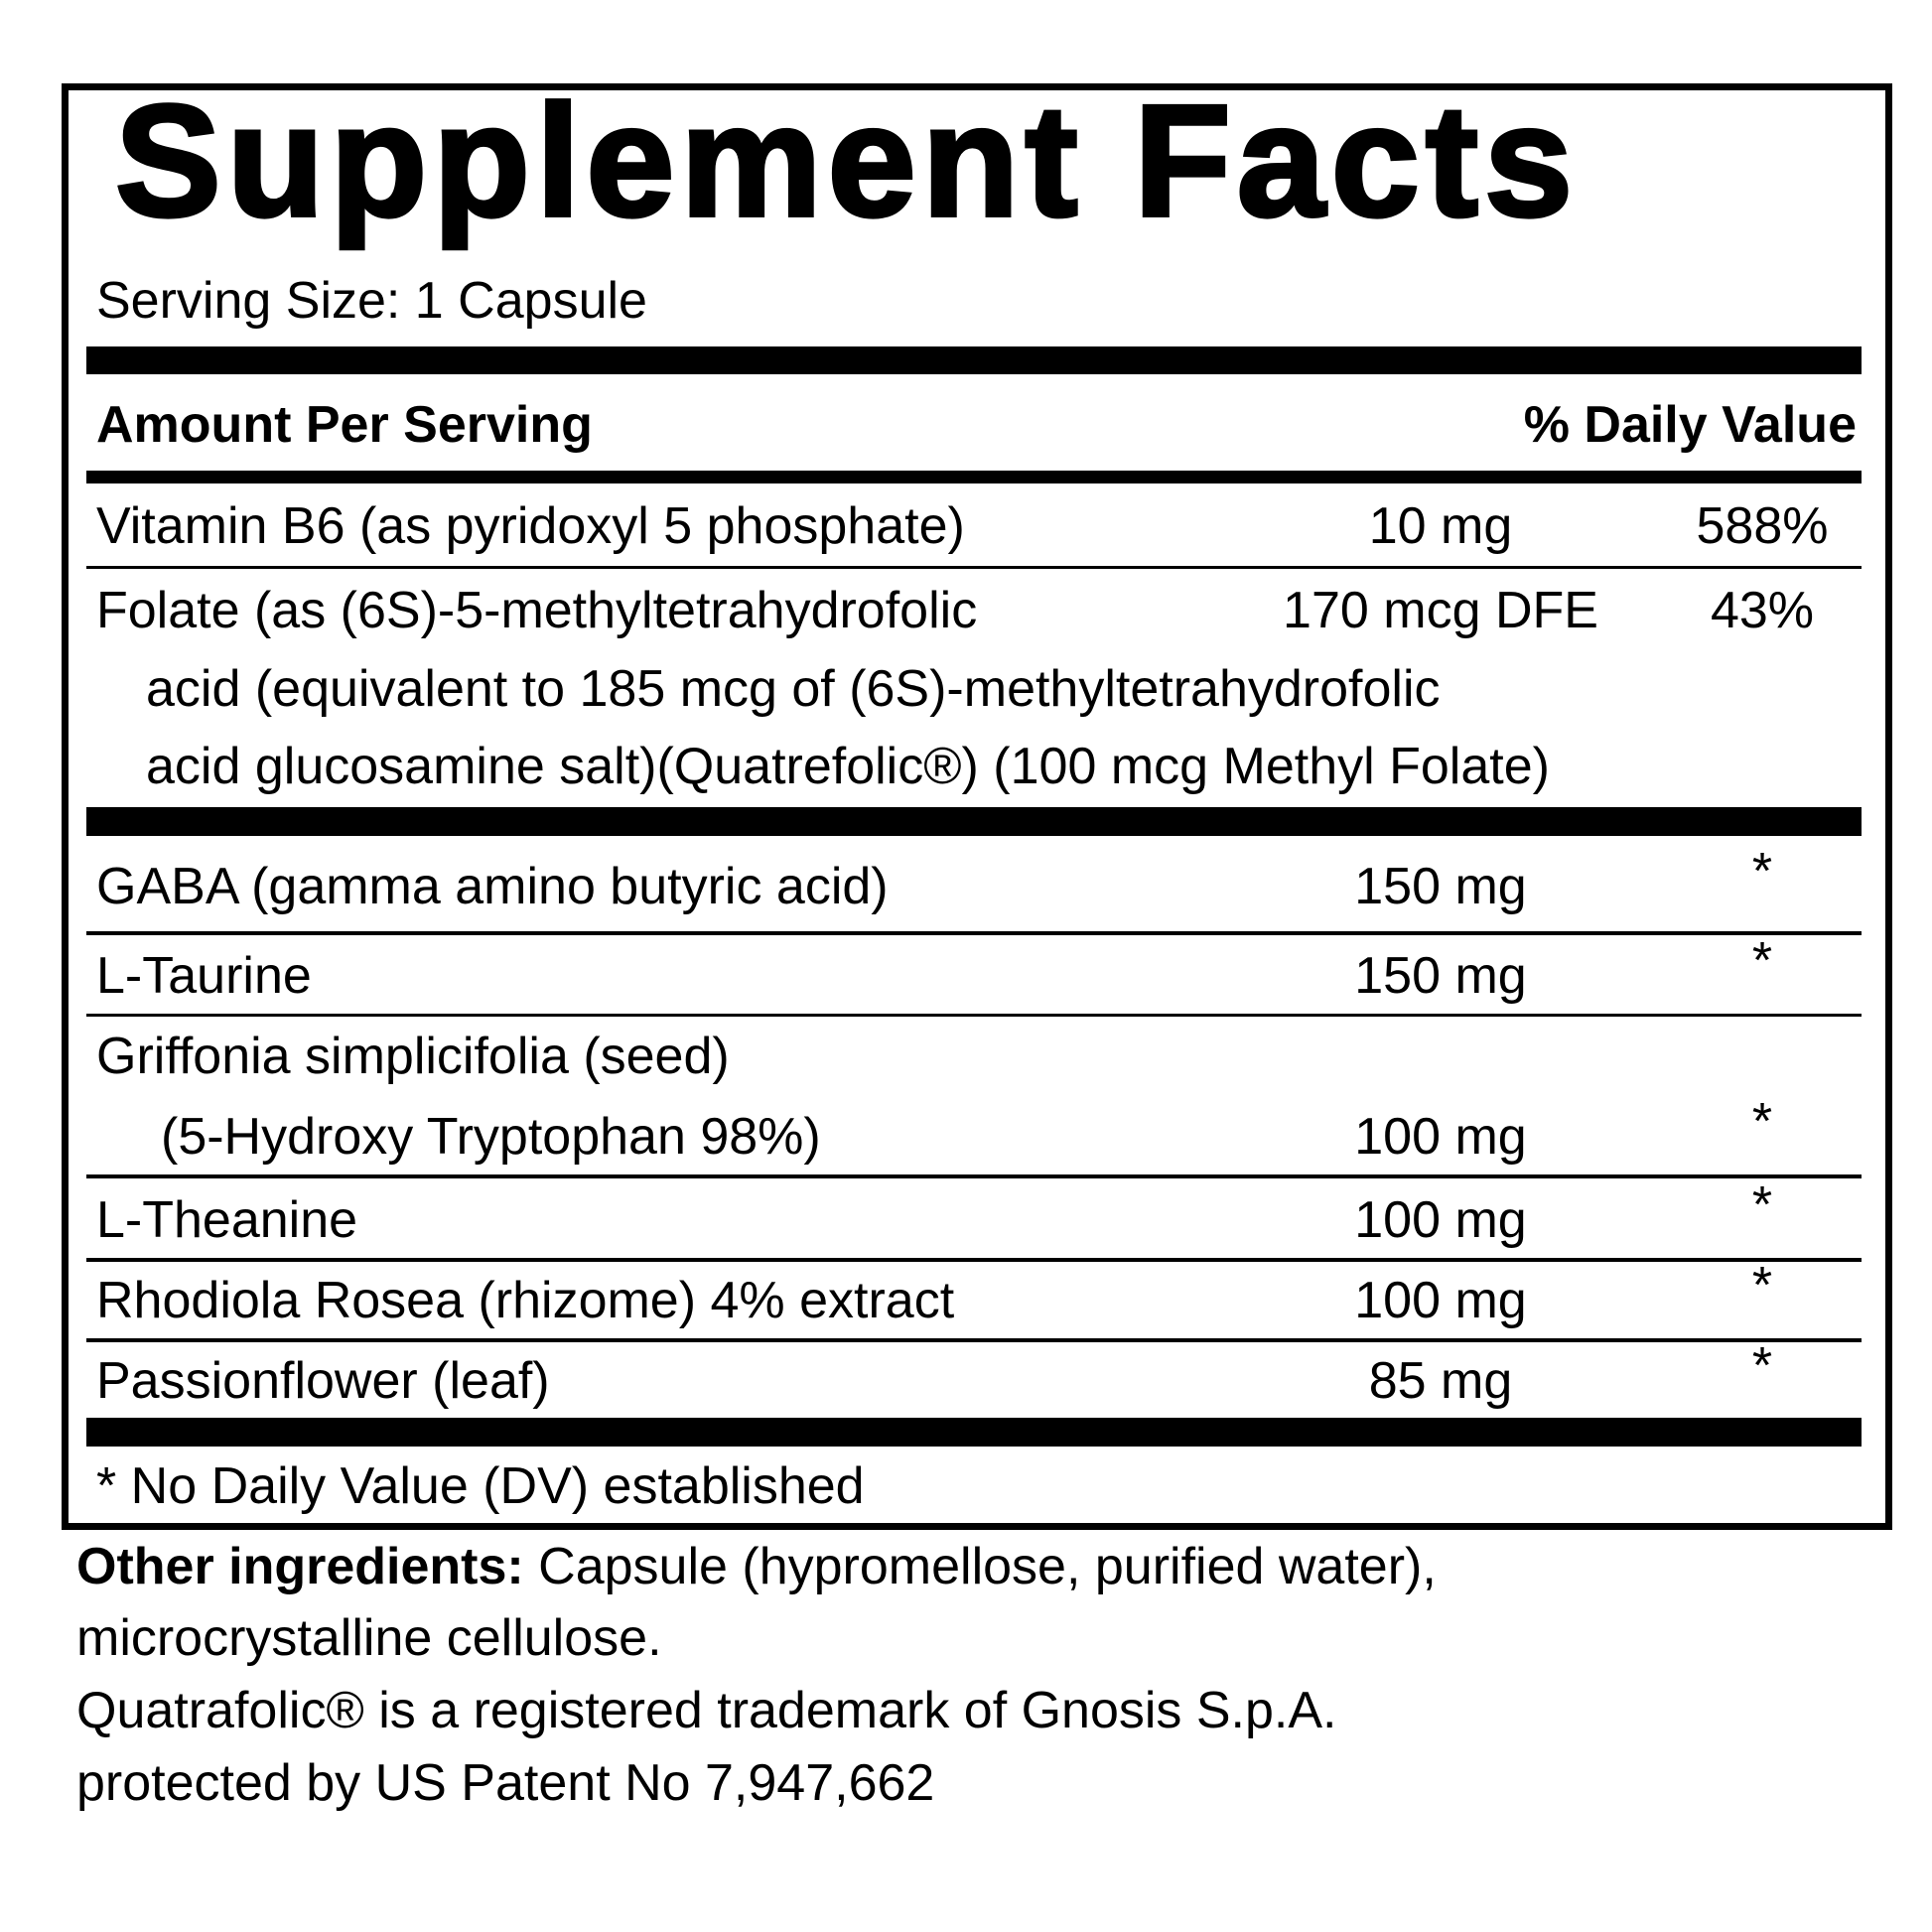 This screenshot has height=1932, width=1932. Describe the element at coordinates (980, 1566) in the screenshot. I see `other-ingredients-text: Capsule (hypromellose, purified water),` at that location.